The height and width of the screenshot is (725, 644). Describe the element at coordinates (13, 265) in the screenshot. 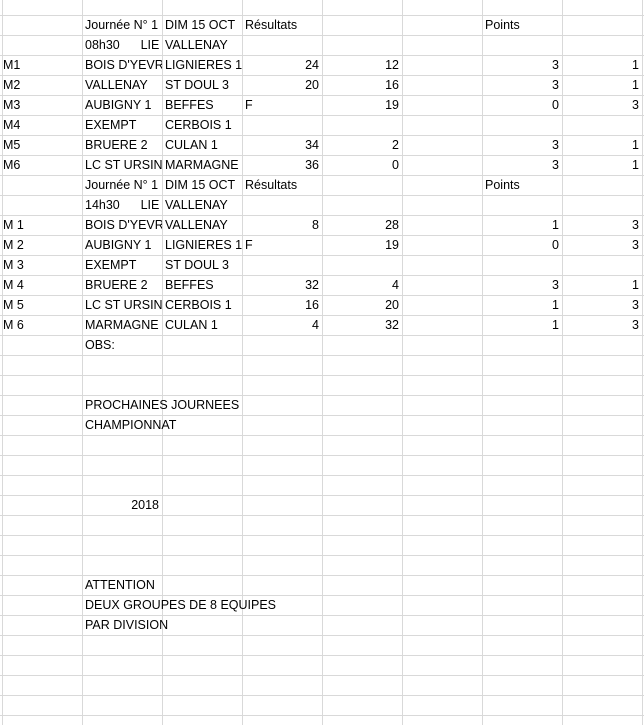

I see `cell: M 3` at that location.